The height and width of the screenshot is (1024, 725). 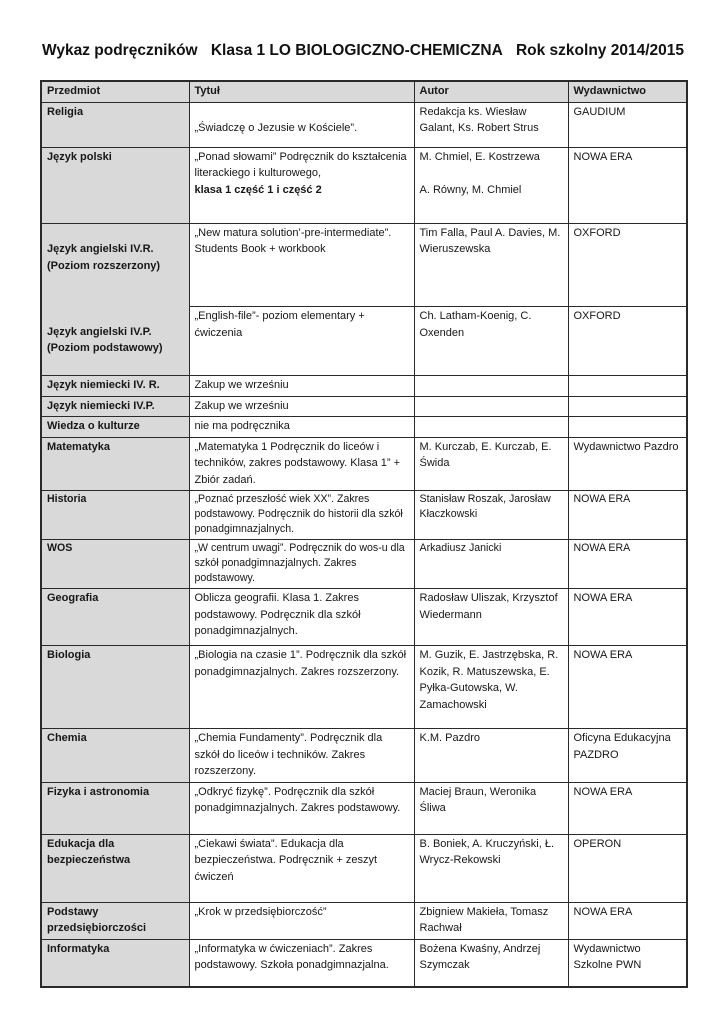 I want to click on publisher-cell: Wydawnictwo Szkolne PWN, so click(x=627, y=963).